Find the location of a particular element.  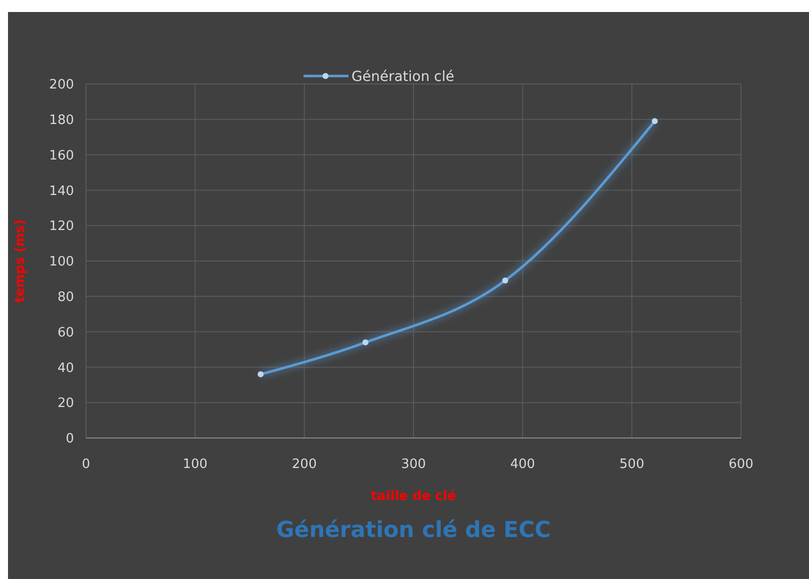

x-tick-label: 400 is located at coordinates (523, 464).